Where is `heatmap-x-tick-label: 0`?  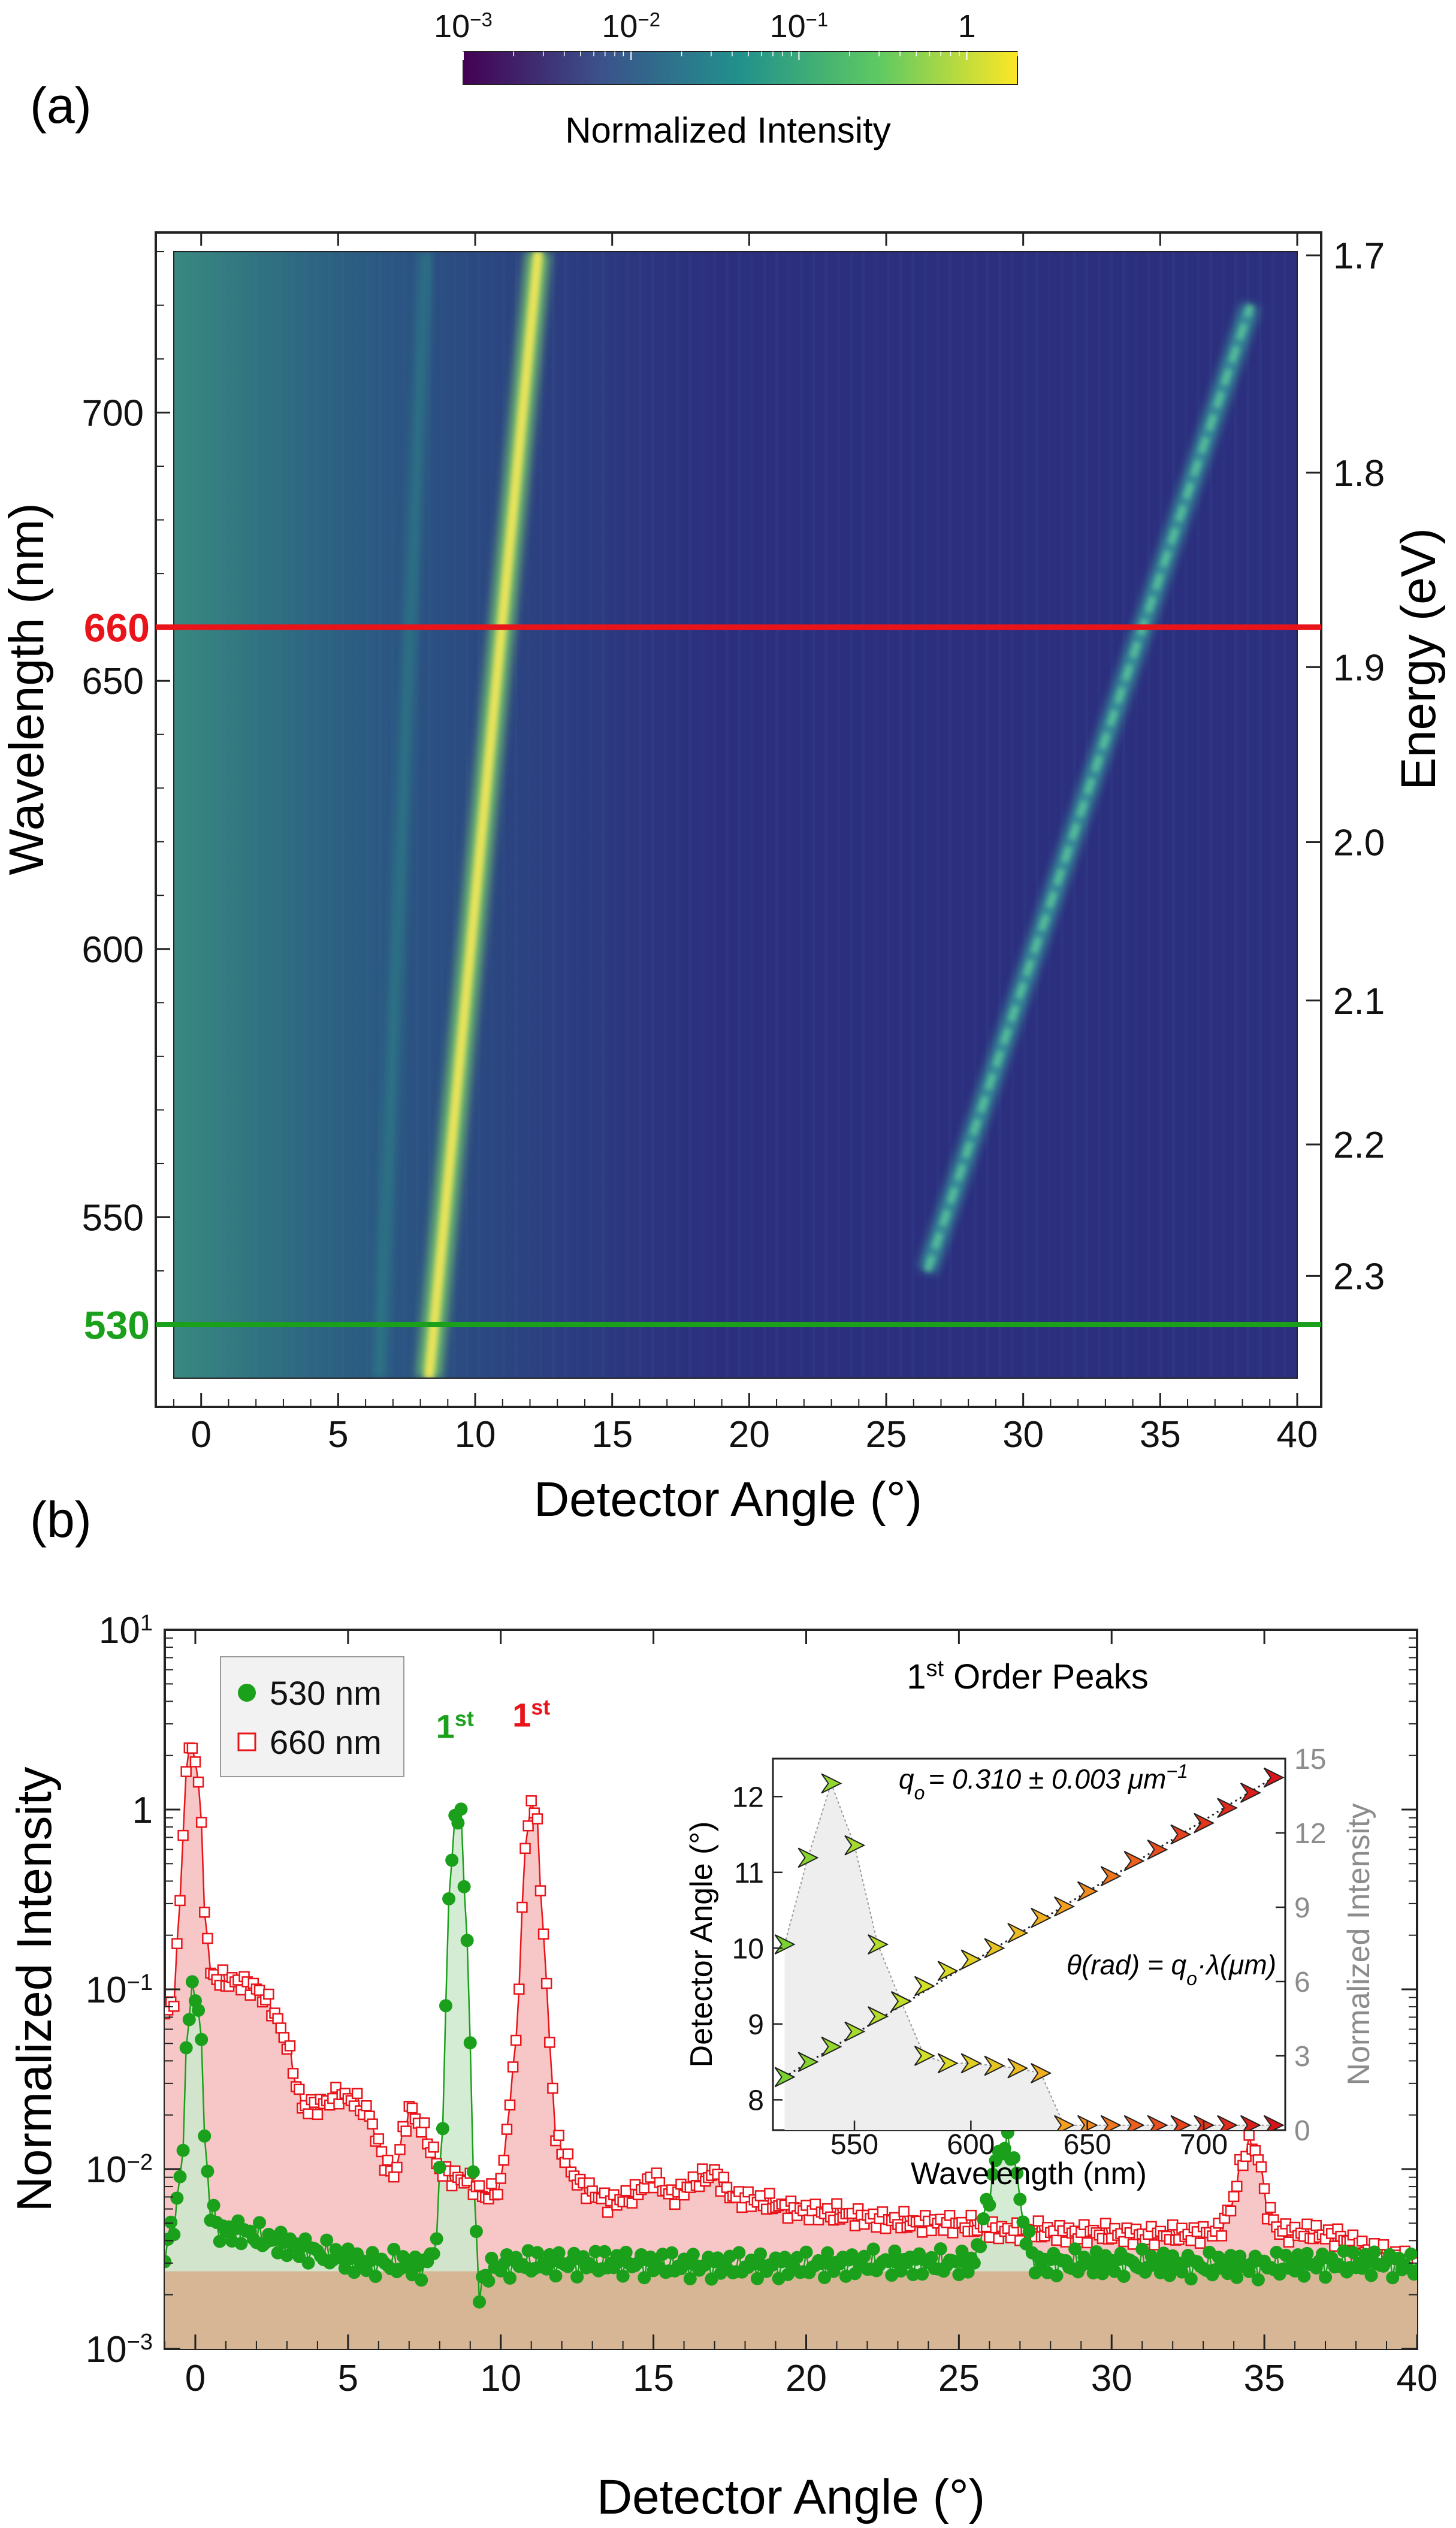
heatmap-x-tick-label: 0 is located at coordinates (201, 1434).